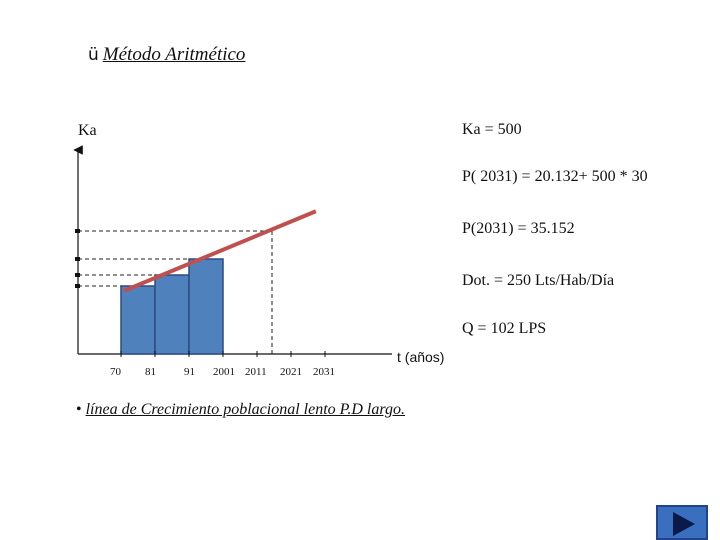 Image resolution: width=720 pixels, height=540 pixels. I want to click on x-tick-label: 2021, so click(291, 372).